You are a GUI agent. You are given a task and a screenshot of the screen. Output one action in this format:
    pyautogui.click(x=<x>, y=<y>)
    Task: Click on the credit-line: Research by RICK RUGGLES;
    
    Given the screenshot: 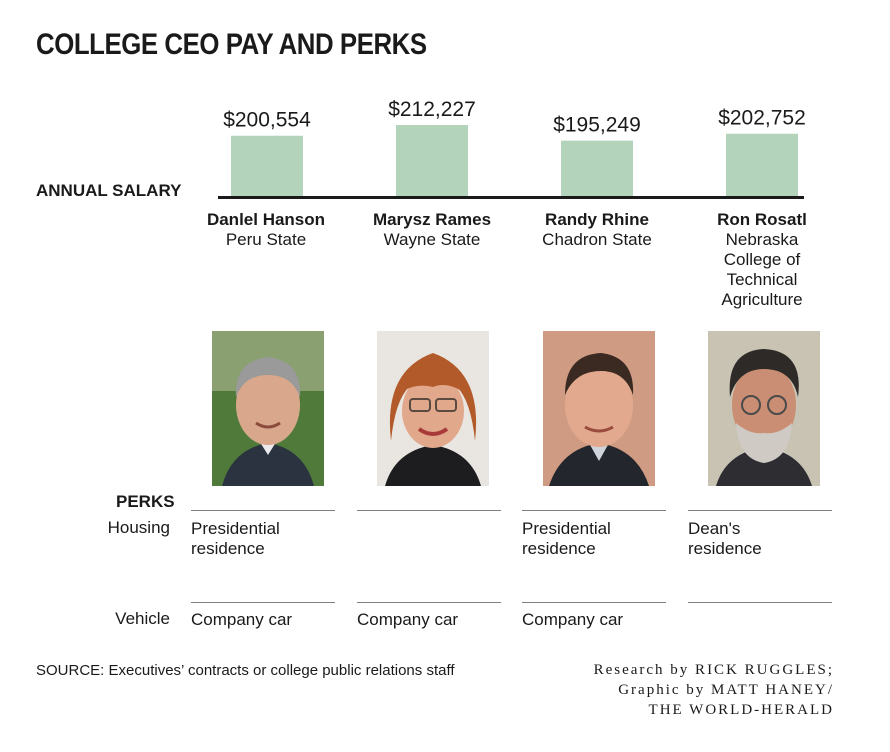 What is the action you would take?
    pyautogui.click(x=713, y=670)
    